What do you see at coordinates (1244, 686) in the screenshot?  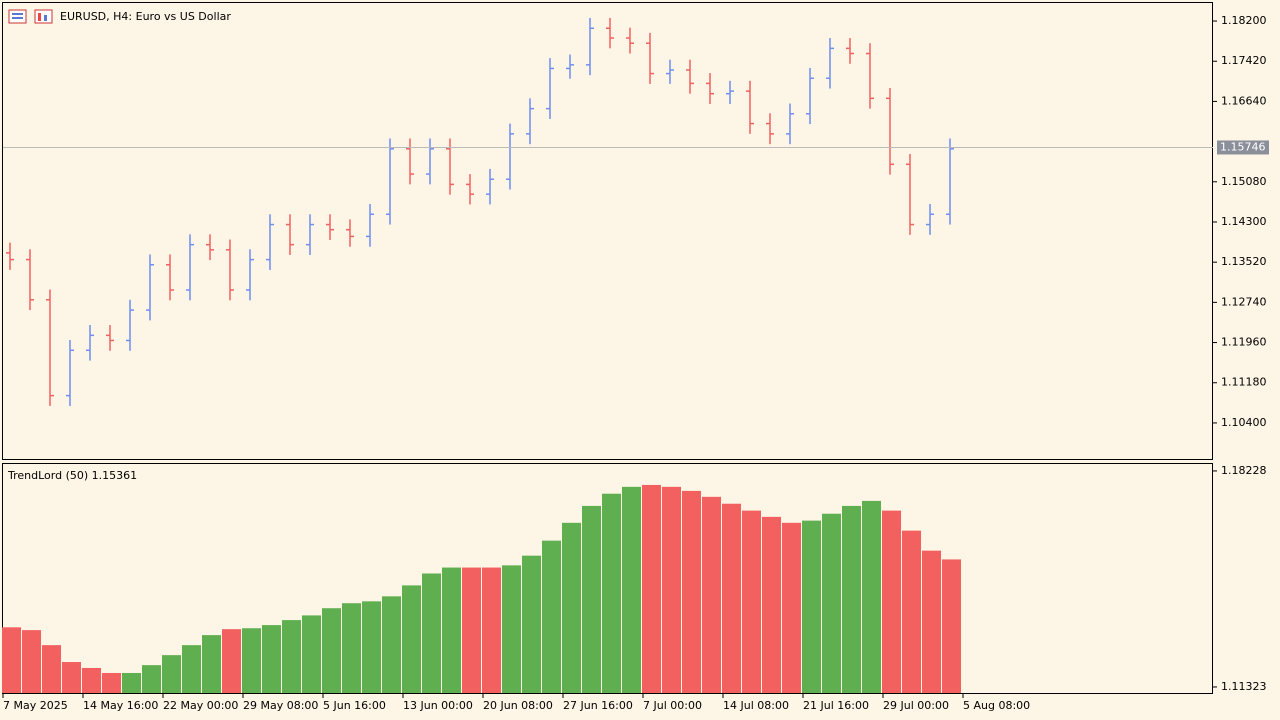 I see `y-tick-label: 1.11323` at bounding box center [1244, 686].